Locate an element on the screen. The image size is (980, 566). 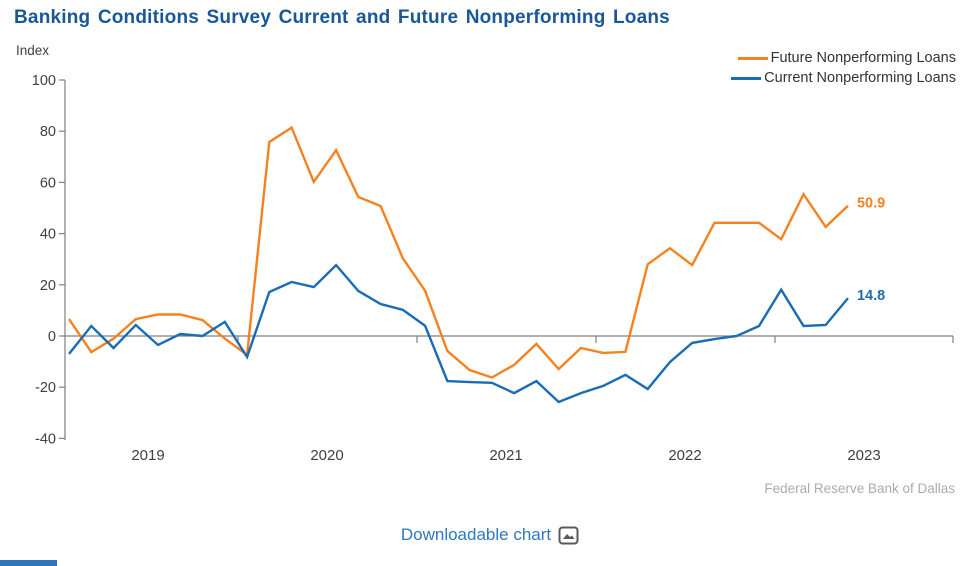
downloadable-chart-link: Downloadable chart is located at coordinates (490, 535).